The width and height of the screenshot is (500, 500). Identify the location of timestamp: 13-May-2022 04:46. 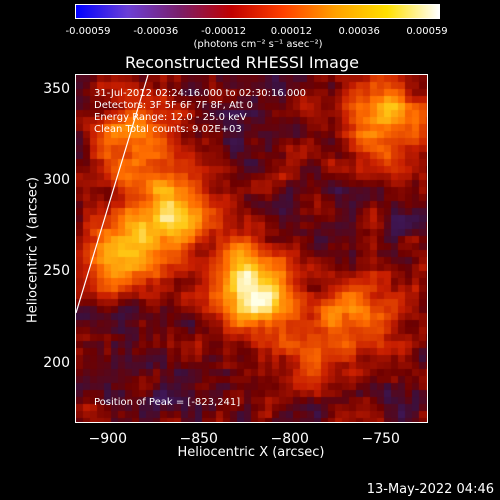
(430, 489).